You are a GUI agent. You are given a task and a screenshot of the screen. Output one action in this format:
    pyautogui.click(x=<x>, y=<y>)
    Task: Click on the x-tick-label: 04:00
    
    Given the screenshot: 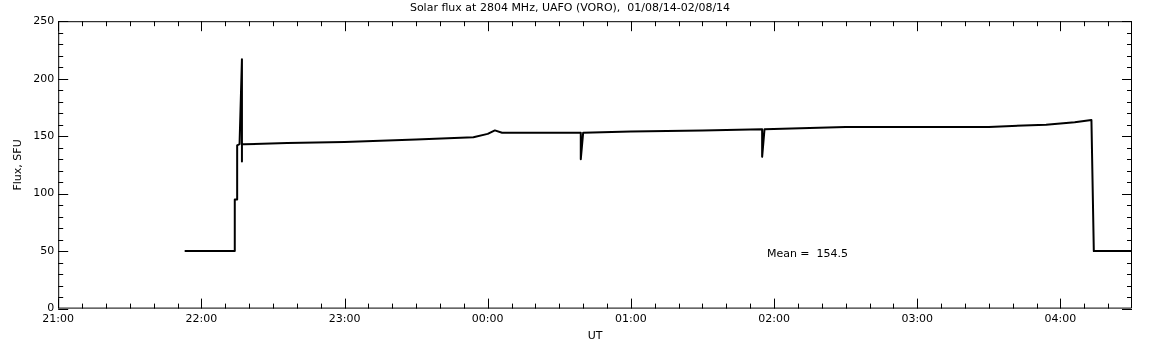 What is the action you would take?
    pyautogui.click(x=1060, y=319)
    